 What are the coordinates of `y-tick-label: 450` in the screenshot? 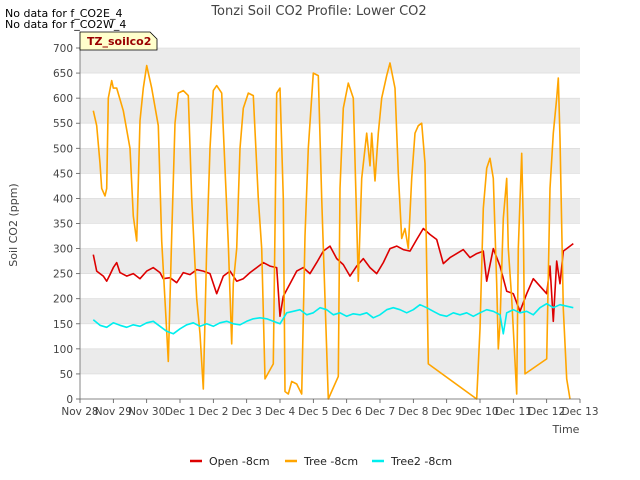 It's located at (63, 174).